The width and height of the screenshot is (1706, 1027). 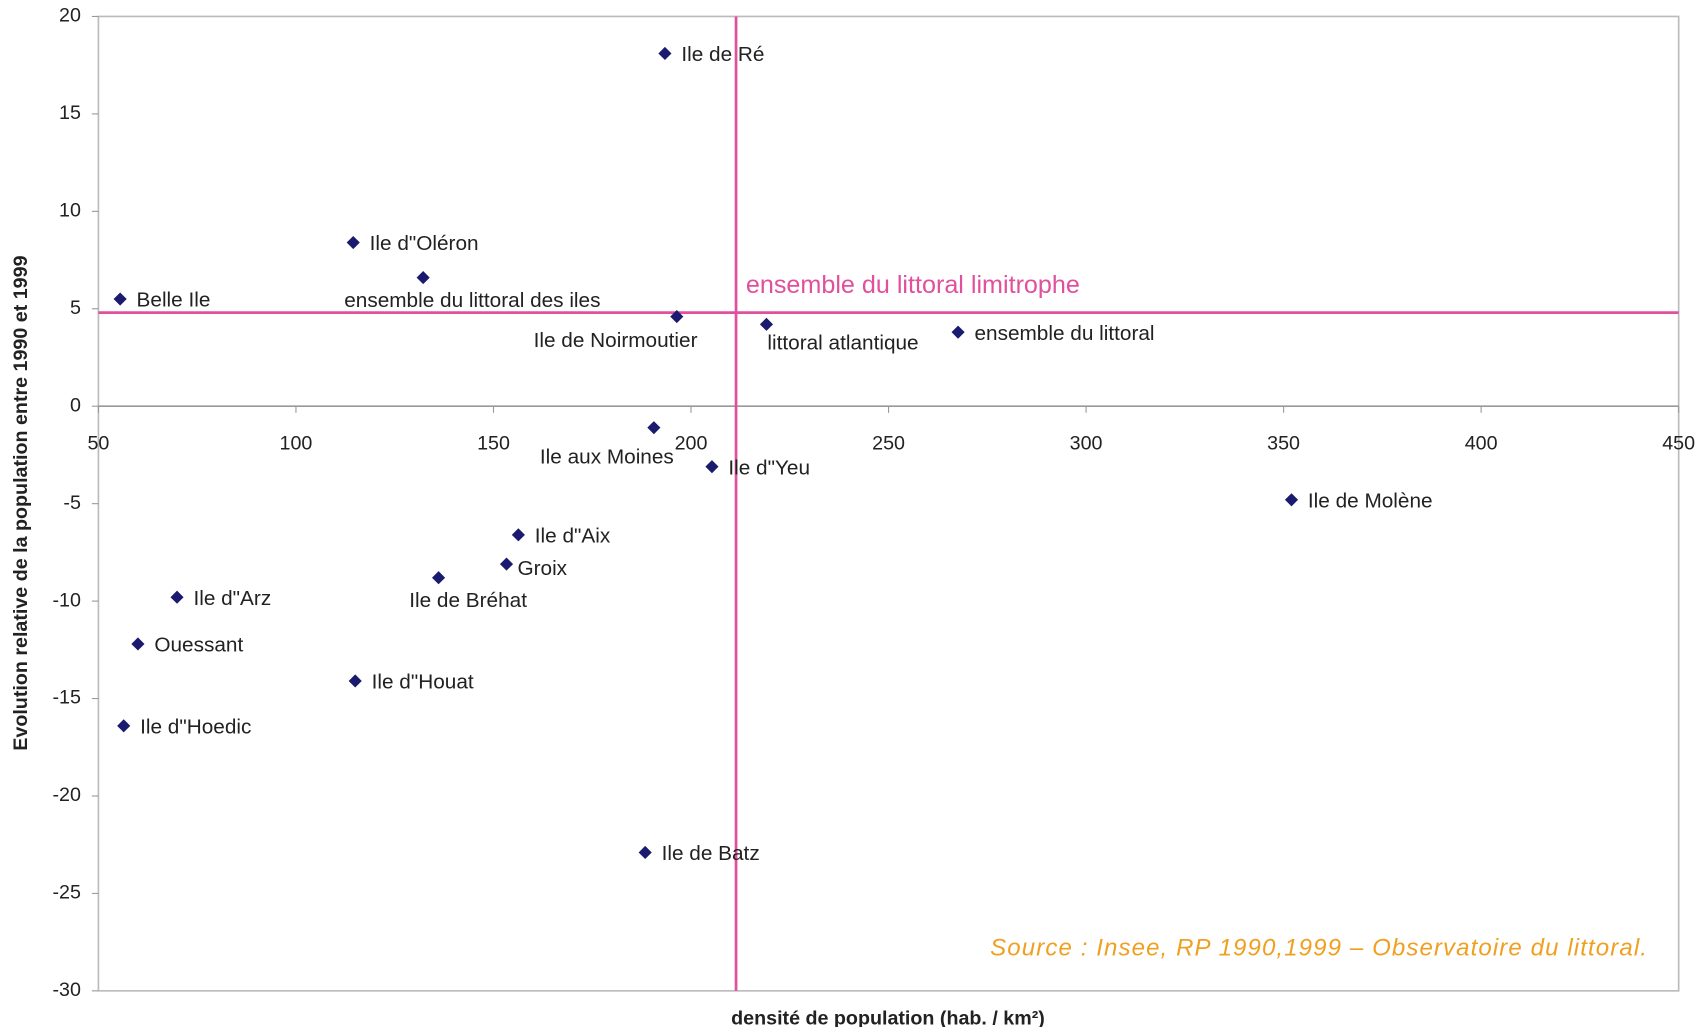 I want to click on x-tick-label: 250, so click(x=888, y=444).